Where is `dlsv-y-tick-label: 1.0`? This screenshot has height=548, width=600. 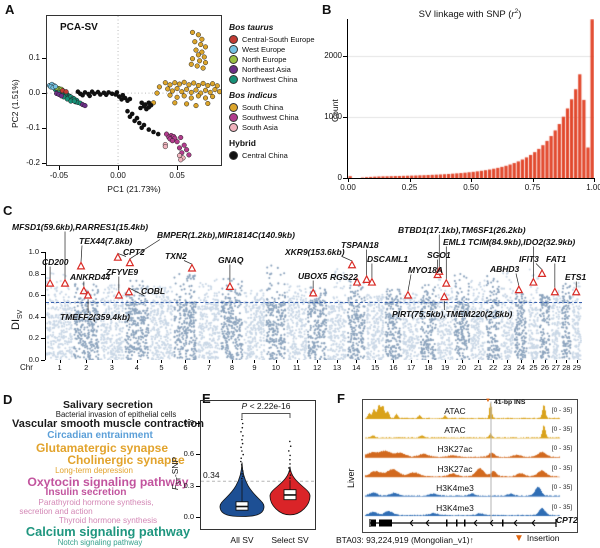
dlsv-y-tick-label: 1.0 is located at coordinates (33, 251).